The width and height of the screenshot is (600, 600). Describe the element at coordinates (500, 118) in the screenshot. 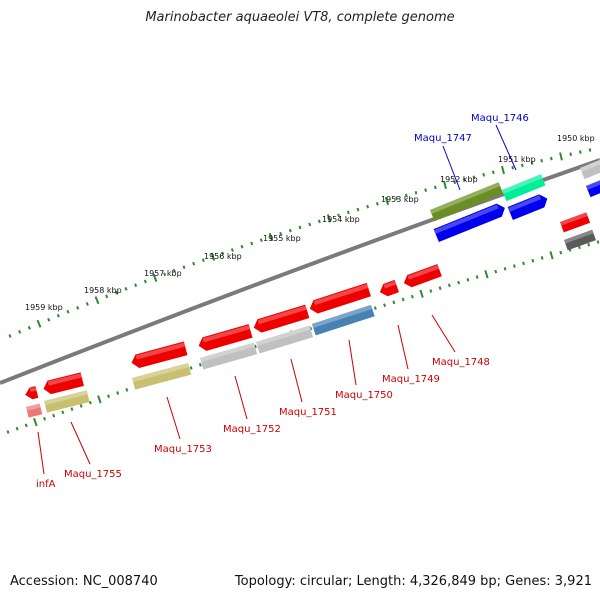

I see `gene-label-maqu_1746: Maqu_1746` at that location.